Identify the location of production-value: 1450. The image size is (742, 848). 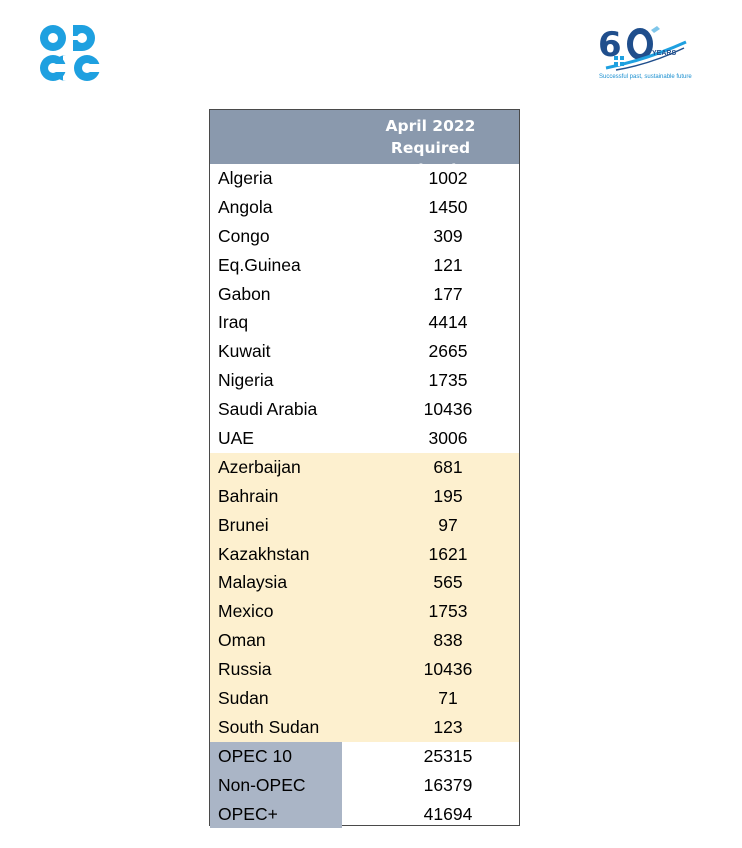
(448, 206).